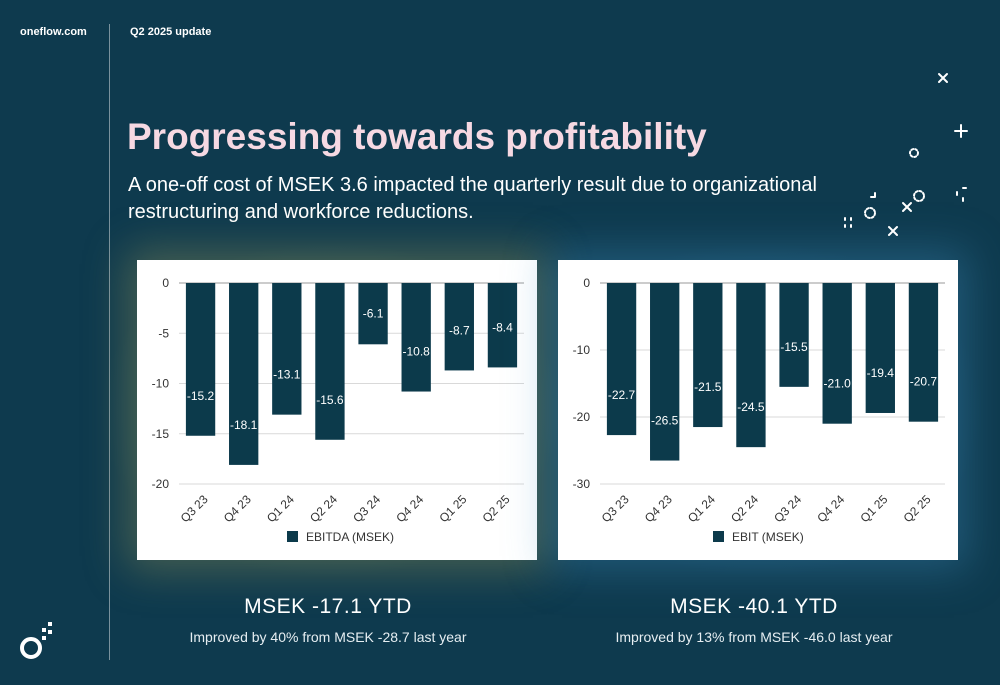 The image size is (1000, 685). Describe the element at coordinates (171, 32) in the screenshot. I see `update-label: Q2 2025 update` at that location.